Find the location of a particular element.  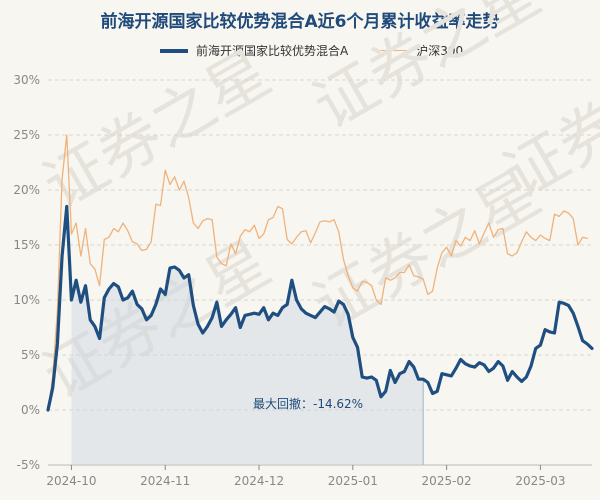

legend-label-fund: 前海开源国家比较优势混合A is located at coordinates (272, 51).